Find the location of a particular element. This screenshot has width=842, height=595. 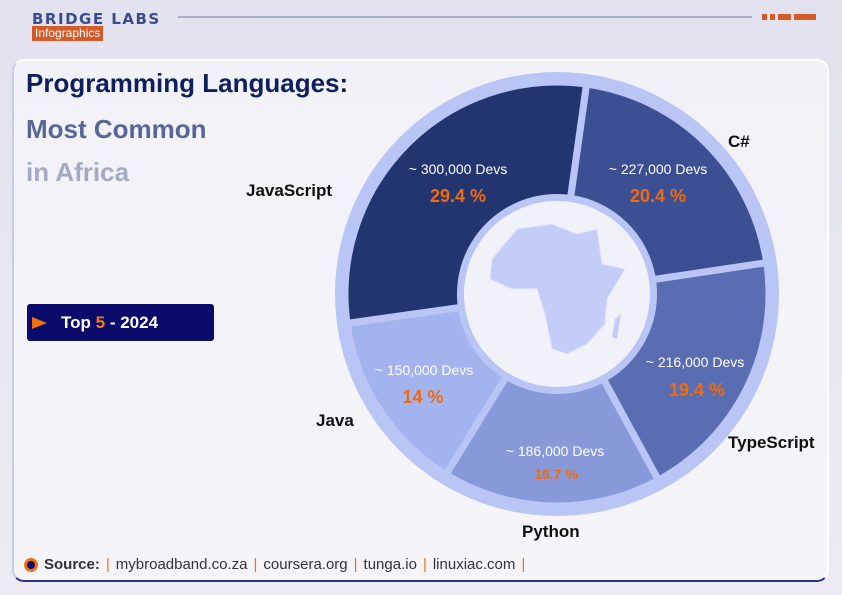

devs-java: ~ 150,000 Devs is located at coordinates (424, 370).